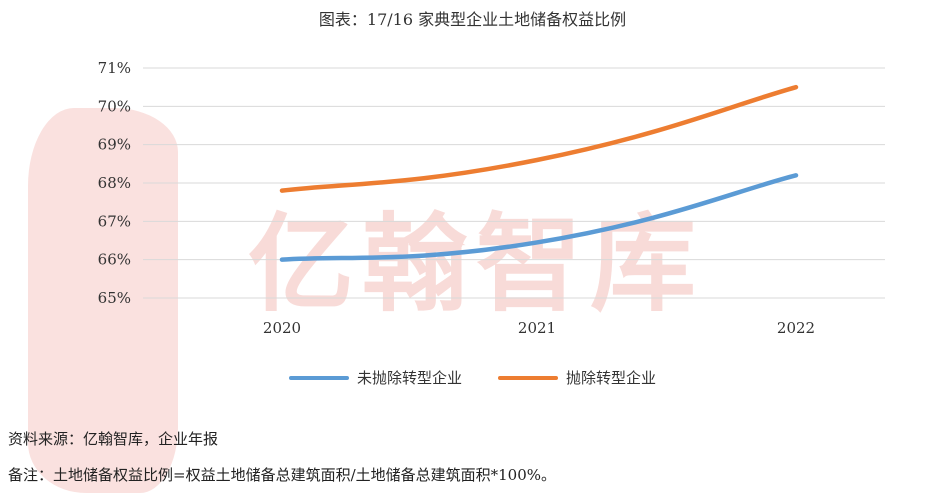  Describe the element at coordinates (796, 328) in the screenshot. I see `x-tick-label-2: 2022` at that location.